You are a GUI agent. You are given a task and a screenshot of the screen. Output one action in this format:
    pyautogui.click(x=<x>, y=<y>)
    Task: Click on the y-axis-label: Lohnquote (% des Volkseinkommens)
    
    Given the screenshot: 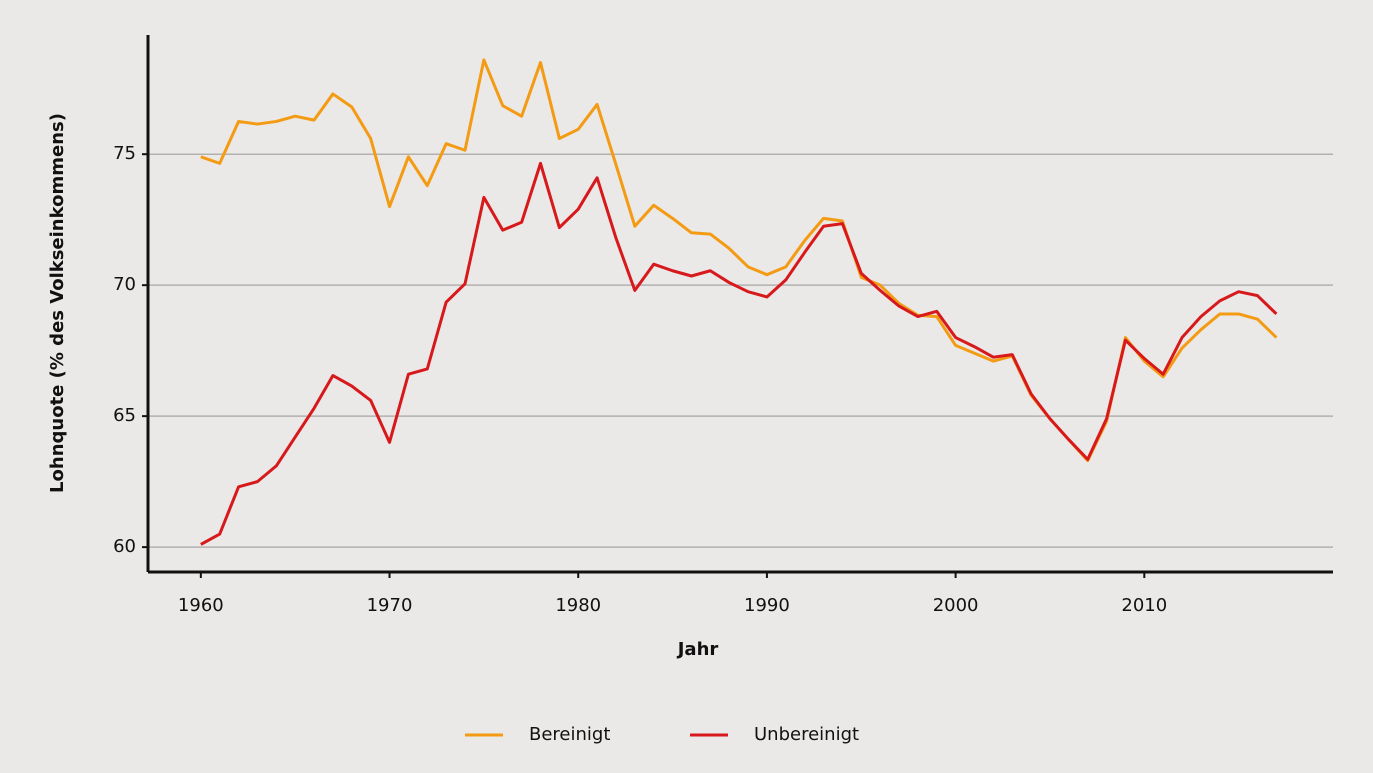 What is the action you would take?
    pyautogui.click(x=57, y=303)
    